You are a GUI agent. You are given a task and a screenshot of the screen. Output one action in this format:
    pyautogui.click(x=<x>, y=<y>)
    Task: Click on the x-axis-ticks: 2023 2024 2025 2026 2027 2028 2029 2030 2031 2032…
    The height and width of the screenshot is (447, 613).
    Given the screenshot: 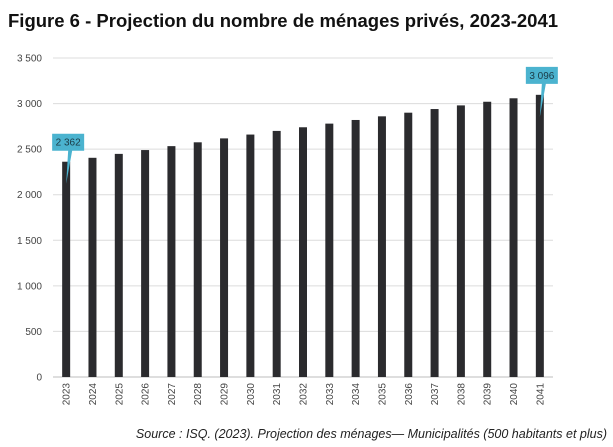 What is the action you would take?
    pyautogui.click(x=304, y=394)
    